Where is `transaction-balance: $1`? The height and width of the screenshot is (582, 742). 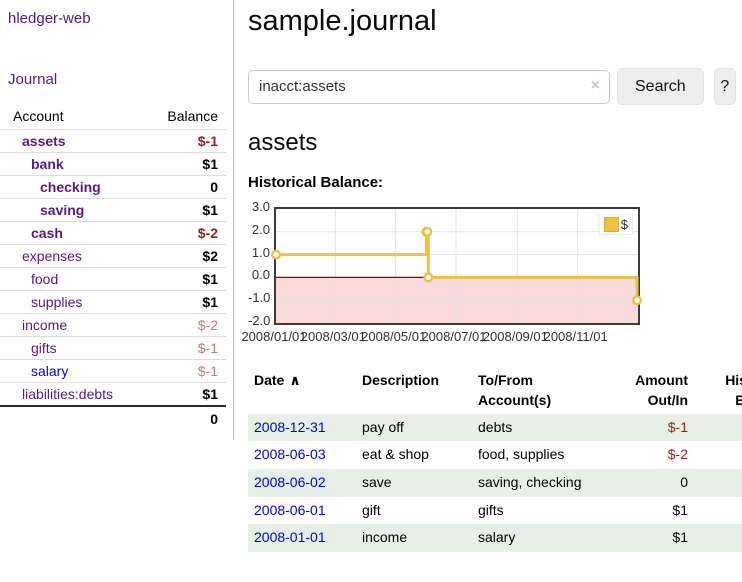
transaction-balance: $1 is located at coordinates (718, 538).